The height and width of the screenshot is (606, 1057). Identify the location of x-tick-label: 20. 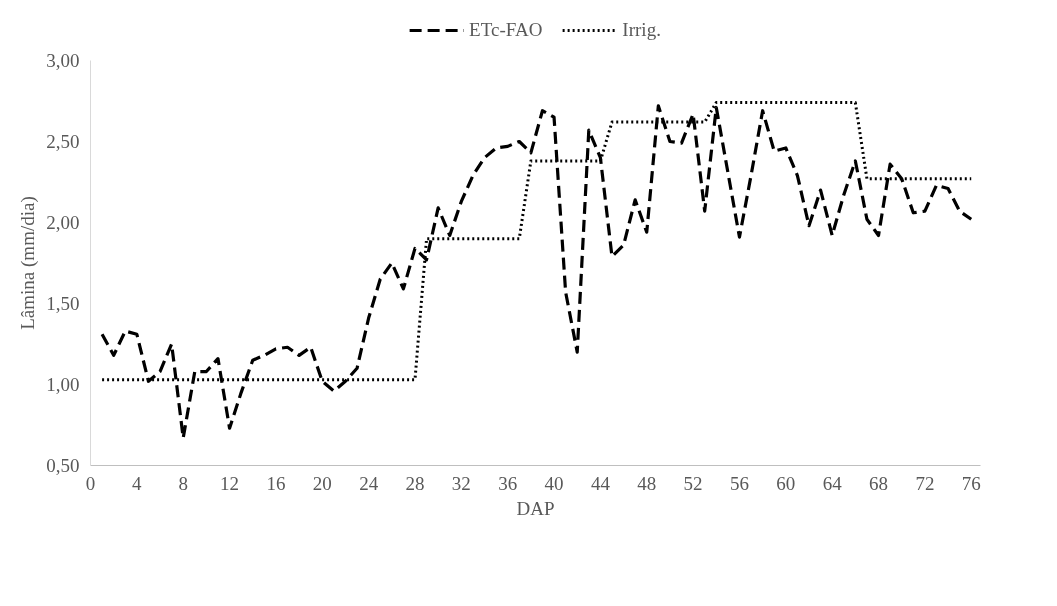
(322, 483).